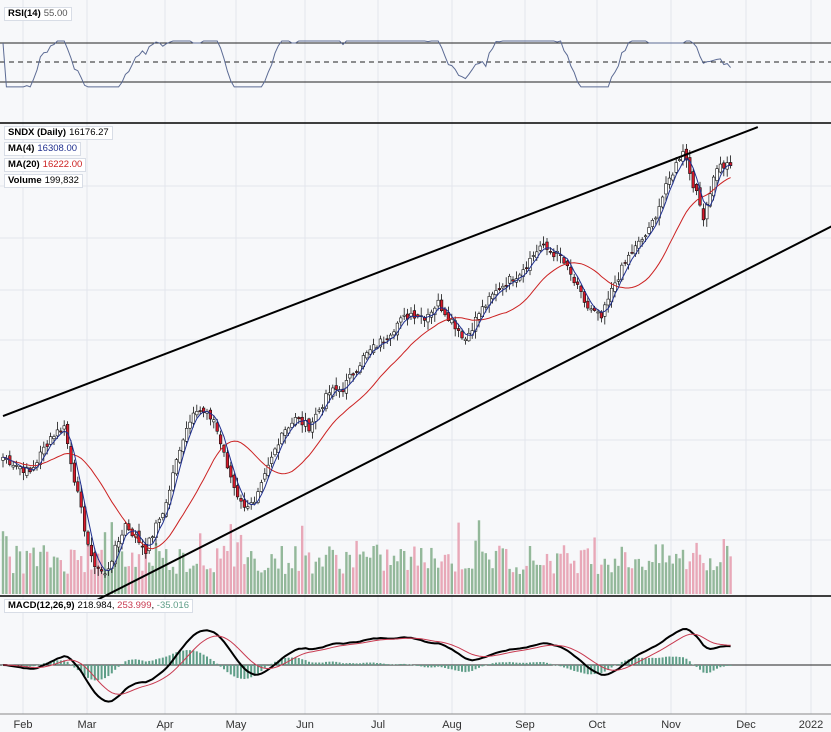 The image size is (831, 732). Describe the element at coordinates (671, 725) in the screenshot. I see `x-tick-label: Nov` at that location.